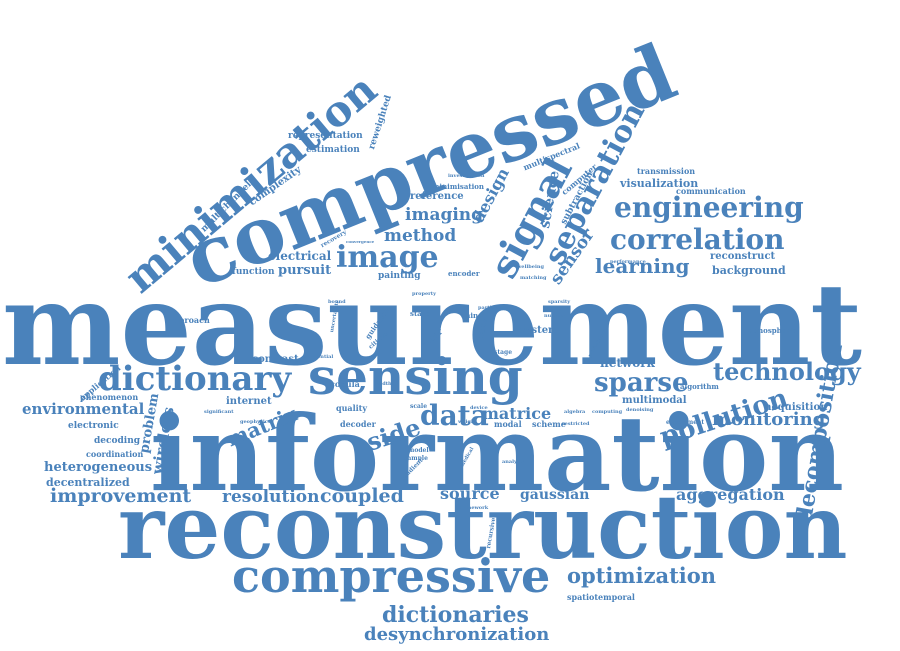 The height and width of the screenshot is (651, 900). Describe the element at coordinates (319, 357) in the screenshot. I see `word-sequential: sequential` at that location.